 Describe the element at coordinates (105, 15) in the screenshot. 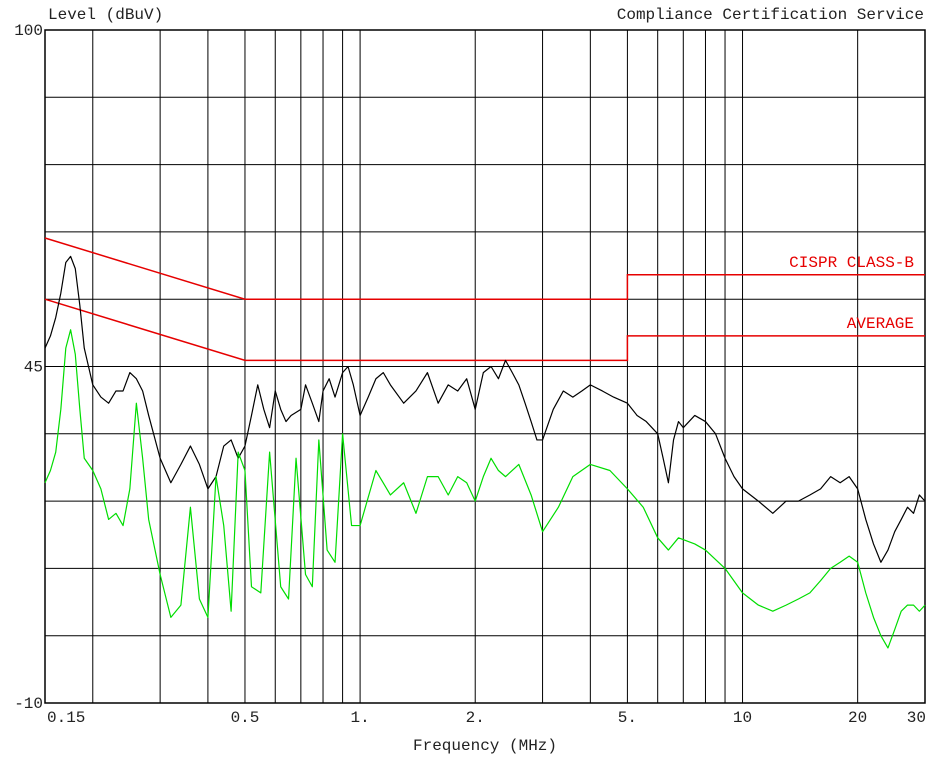

I see `y-axis-label: Level (dBuV)` at that location.